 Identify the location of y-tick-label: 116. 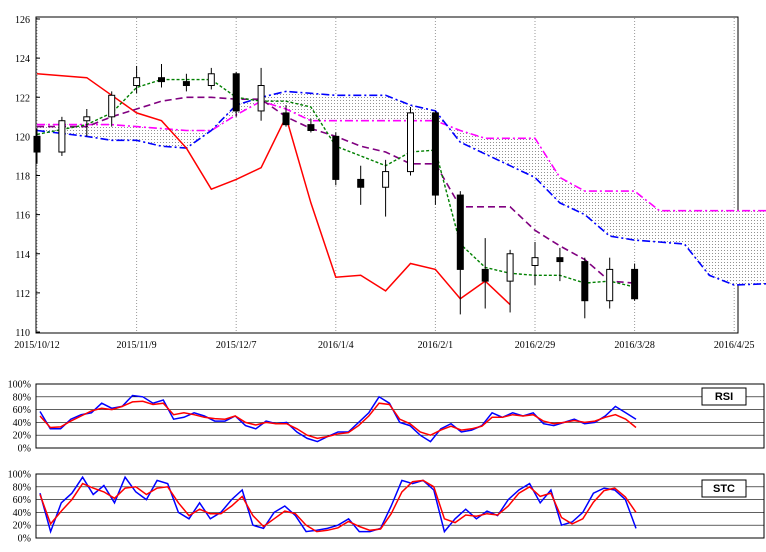
(22, 216).